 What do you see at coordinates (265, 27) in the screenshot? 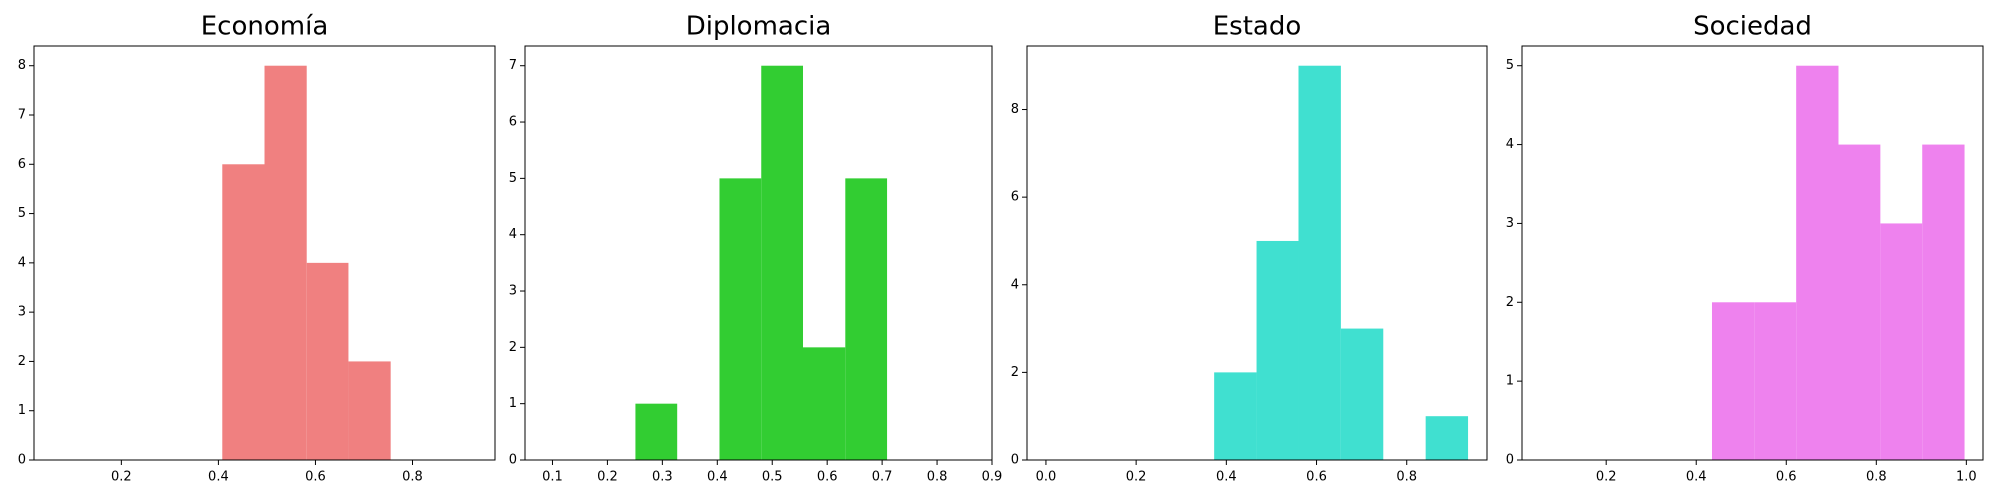
I see `chart-title: Economía` at bounding box center [265, 27].